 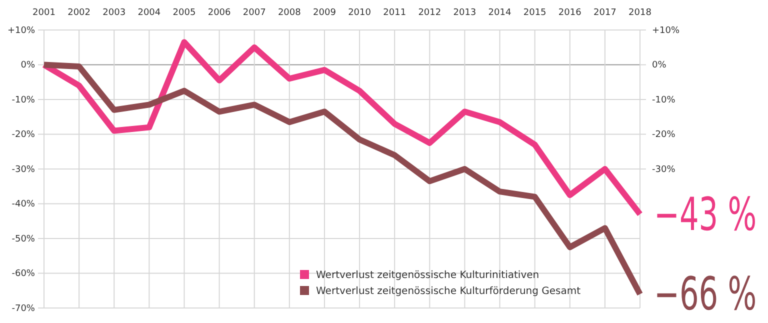 I want to click on x-tick-label: 2007, so click(x=254, y=13).